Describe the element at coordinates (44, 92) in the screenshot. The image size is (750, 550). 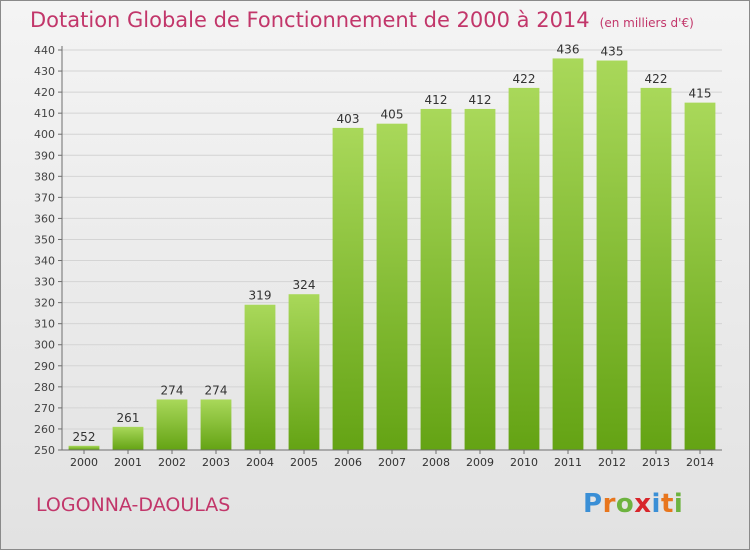
I see `y-tick-label: 420` at that location.